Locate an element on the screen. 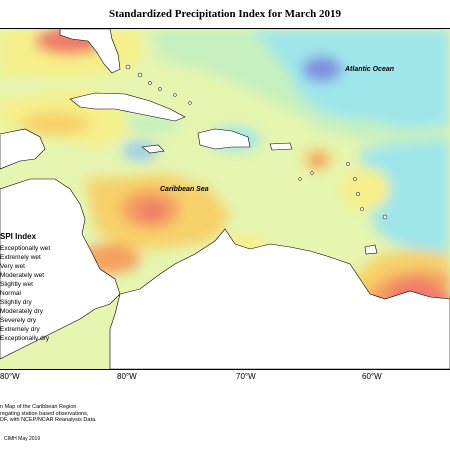 Image resolution: width=450 pixels, height=450 pixels. footnote-line: regating station based observations, is located at coordinates (44, 413).